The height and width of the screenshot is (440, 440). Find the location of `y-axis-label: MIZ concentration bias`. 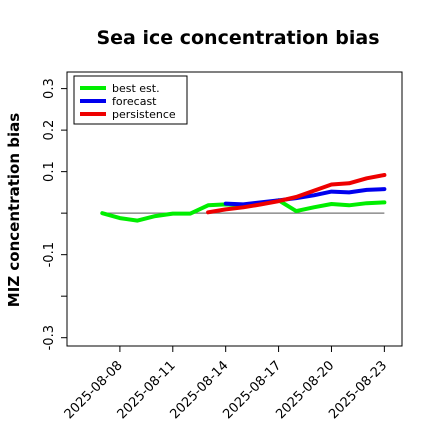

y-axis-label: MIZ concentration bias is located at coordinates (14, 210).